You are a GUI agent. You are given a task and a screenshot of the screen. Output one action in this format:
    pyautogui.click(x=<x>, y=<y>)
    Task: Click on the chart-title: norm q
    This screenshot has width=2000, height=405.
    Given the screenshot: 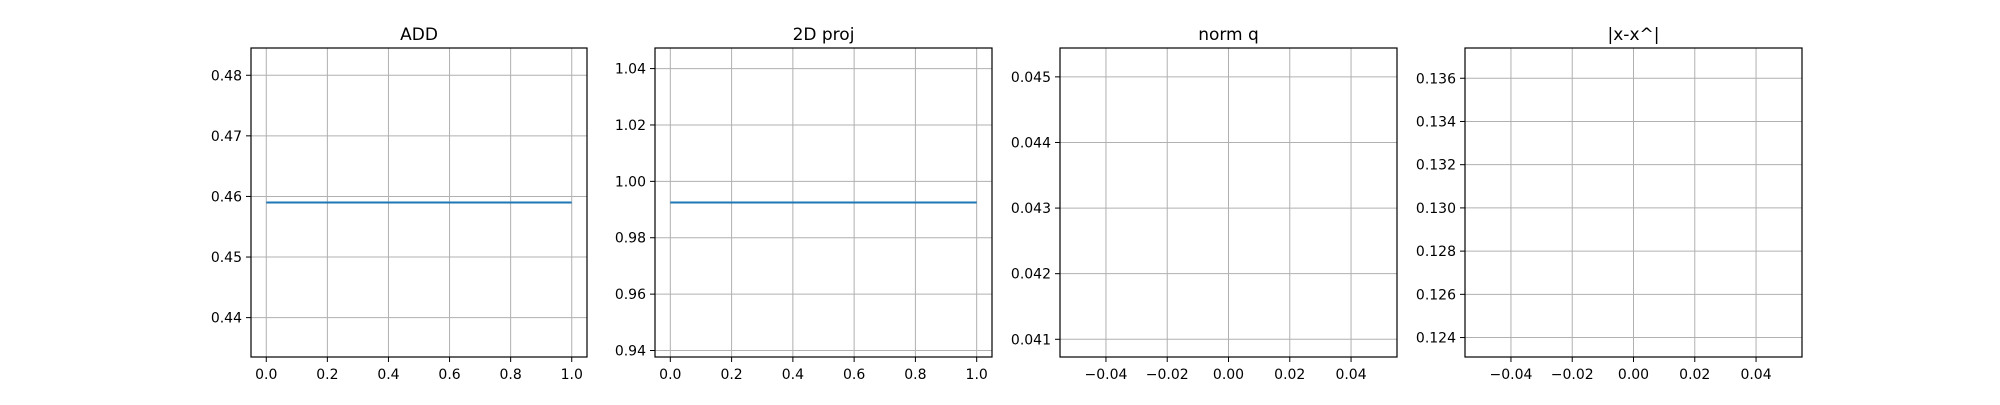 What is the action you would take?
    pyautogui.click(x=1228, y=35)
    